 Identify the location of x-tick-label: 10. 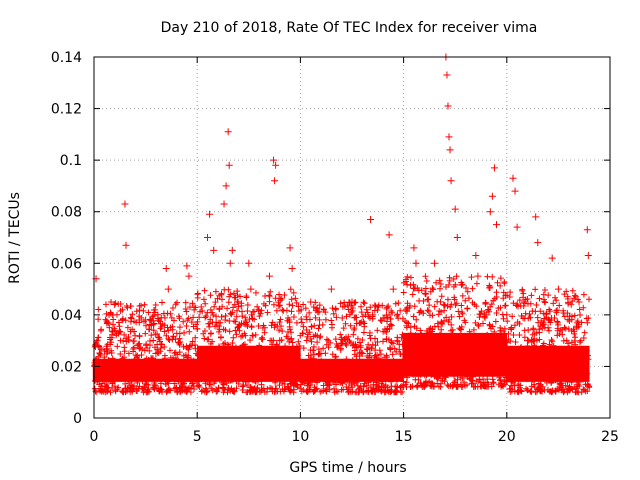
(300, 437).